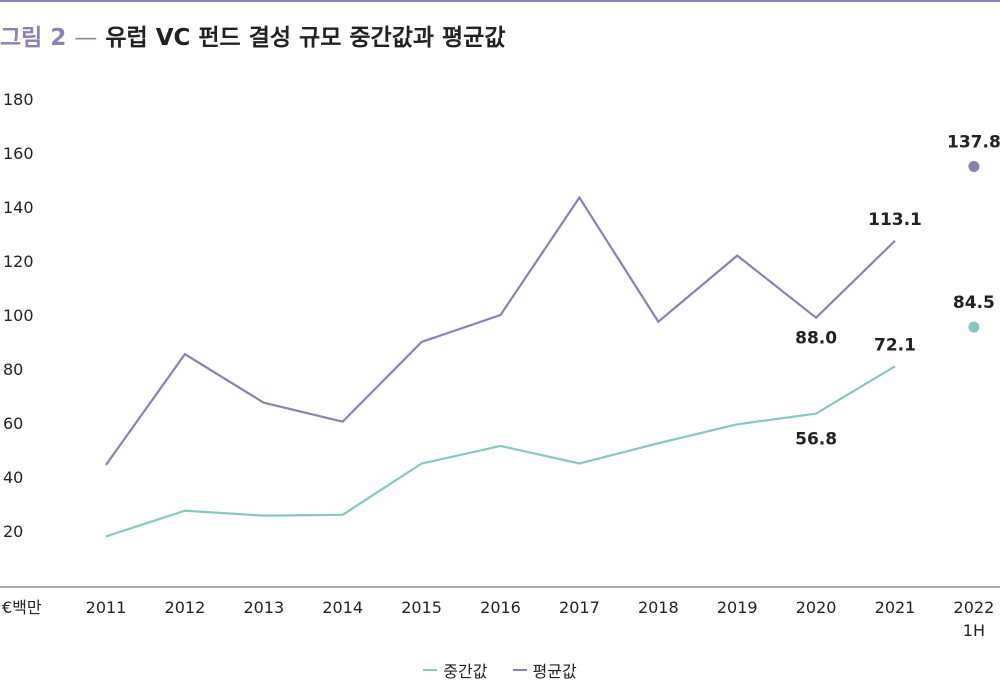 Image resolution: width=1000 pixels, height=682 pixels. Describe the element at coordinates (342, 607) in the screenshot. I see `x-tick-label: 2014` at that location.